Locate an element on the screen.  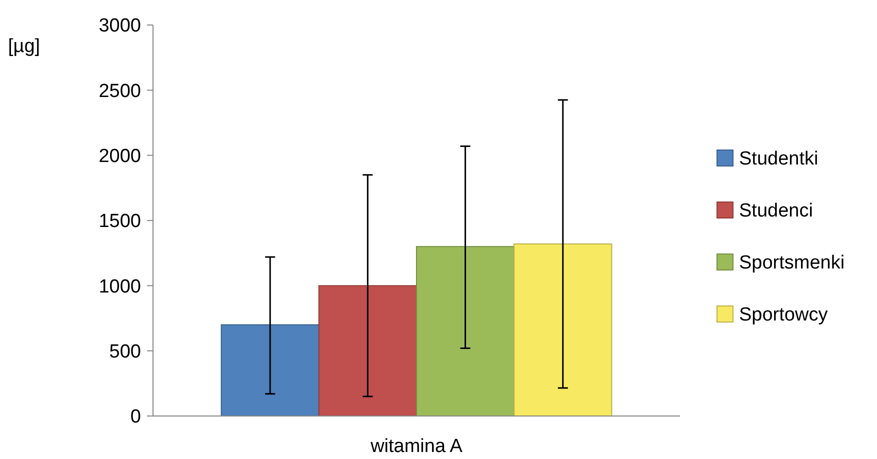
legend-label: Sportowcy is located at coordinates (783, 315).